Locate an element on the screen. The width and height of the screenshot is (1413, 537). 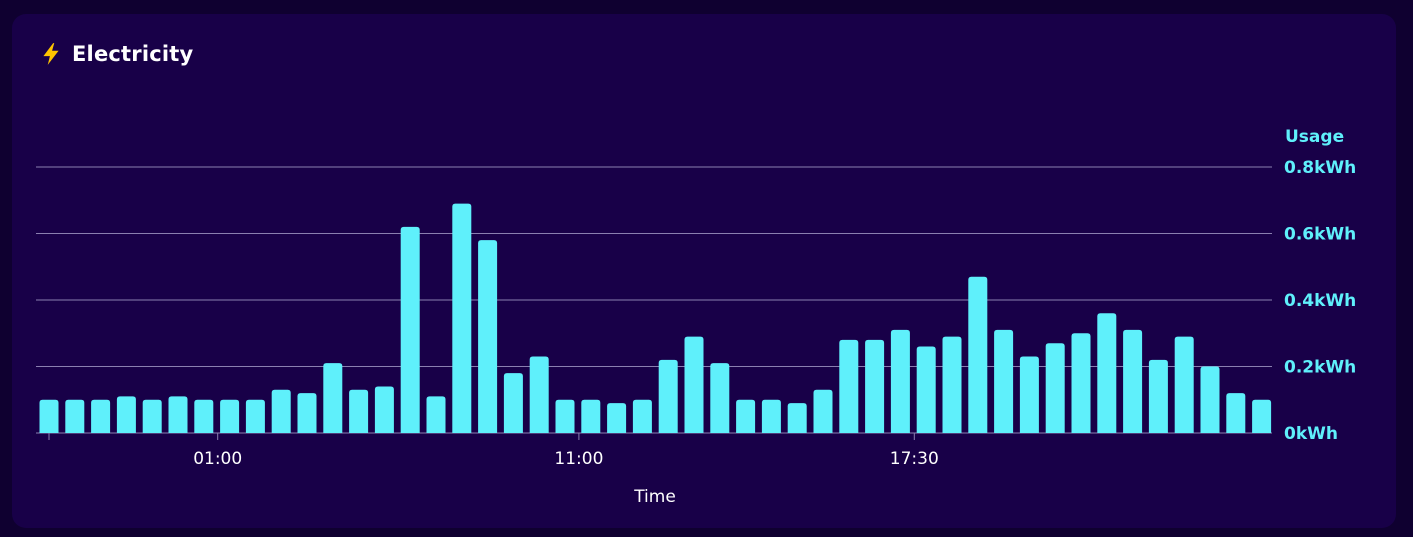
x-tick-label: 17:30 is located at coordinates (914, 459).